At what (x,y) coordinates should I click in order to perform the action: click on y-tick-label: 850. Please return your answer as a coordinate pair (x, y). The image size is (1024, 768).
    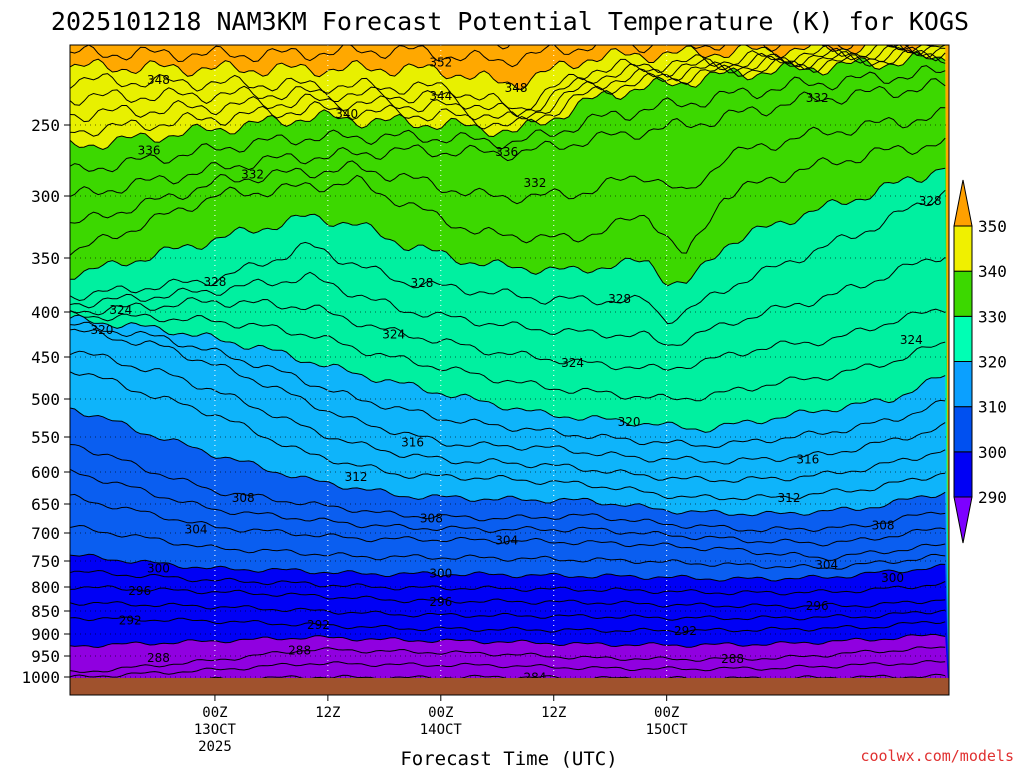
    Looking at the image, I should click on (45, 611).